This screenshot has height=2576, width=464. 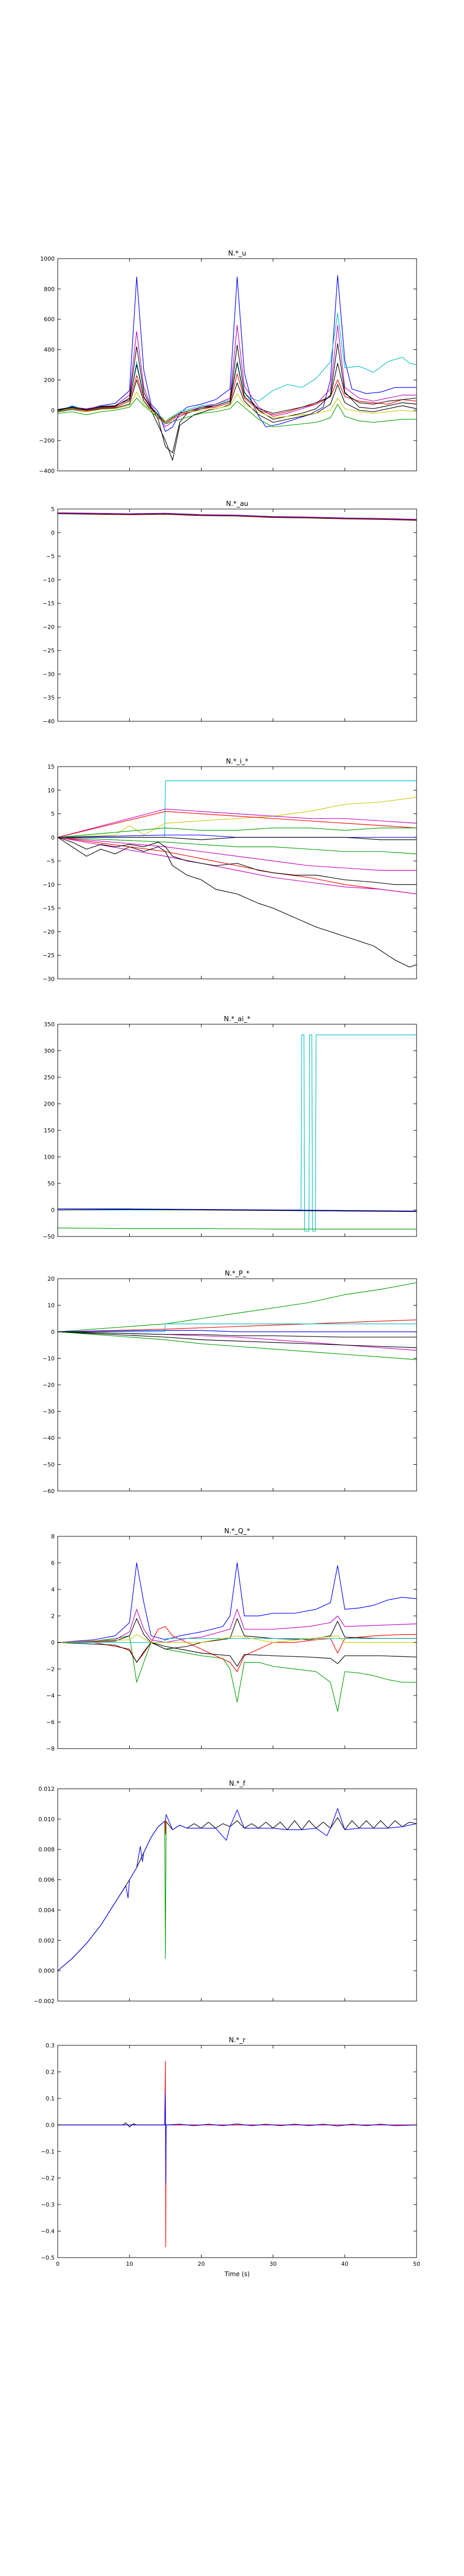 I want to click on y-tick-label: 0.006, so click(x=47, y=1880).